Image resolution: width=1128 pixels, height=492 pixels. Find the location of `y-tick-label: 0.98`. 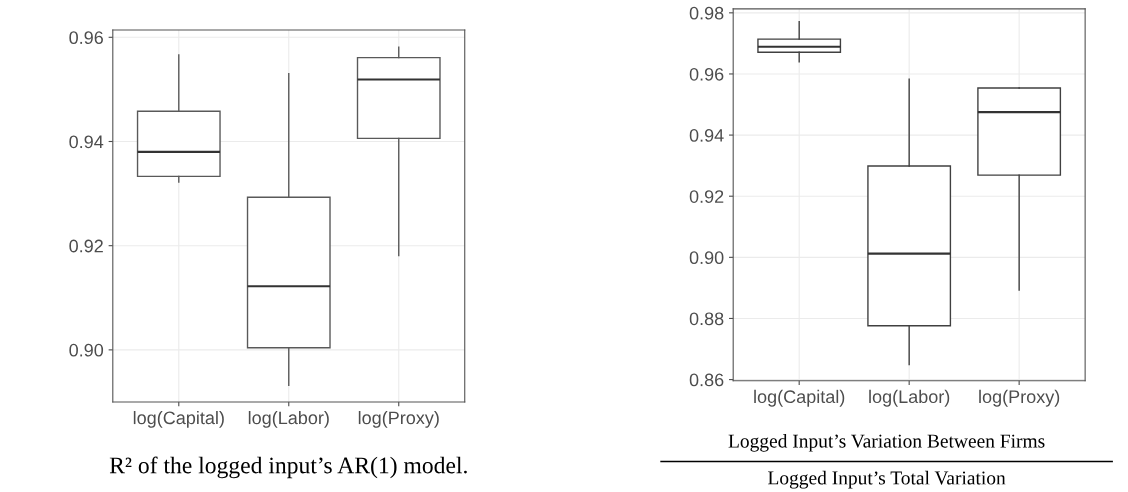

y-tick-label: 0.98 is located at coordinates (706, 13).